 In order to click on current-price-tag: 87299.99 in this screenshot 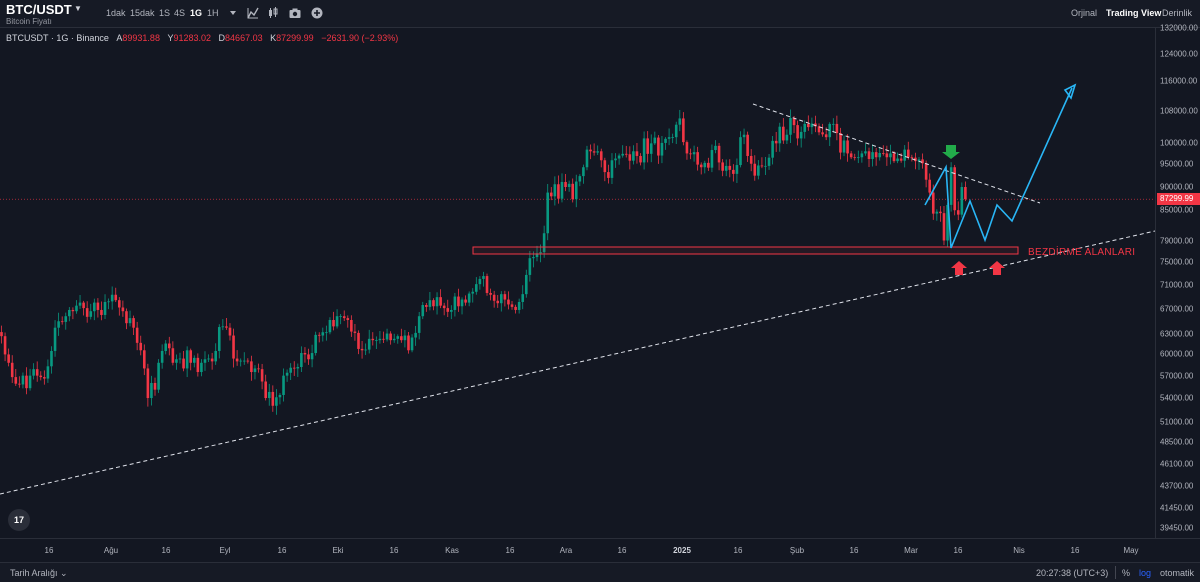, I will do `click(1178, 199)`.